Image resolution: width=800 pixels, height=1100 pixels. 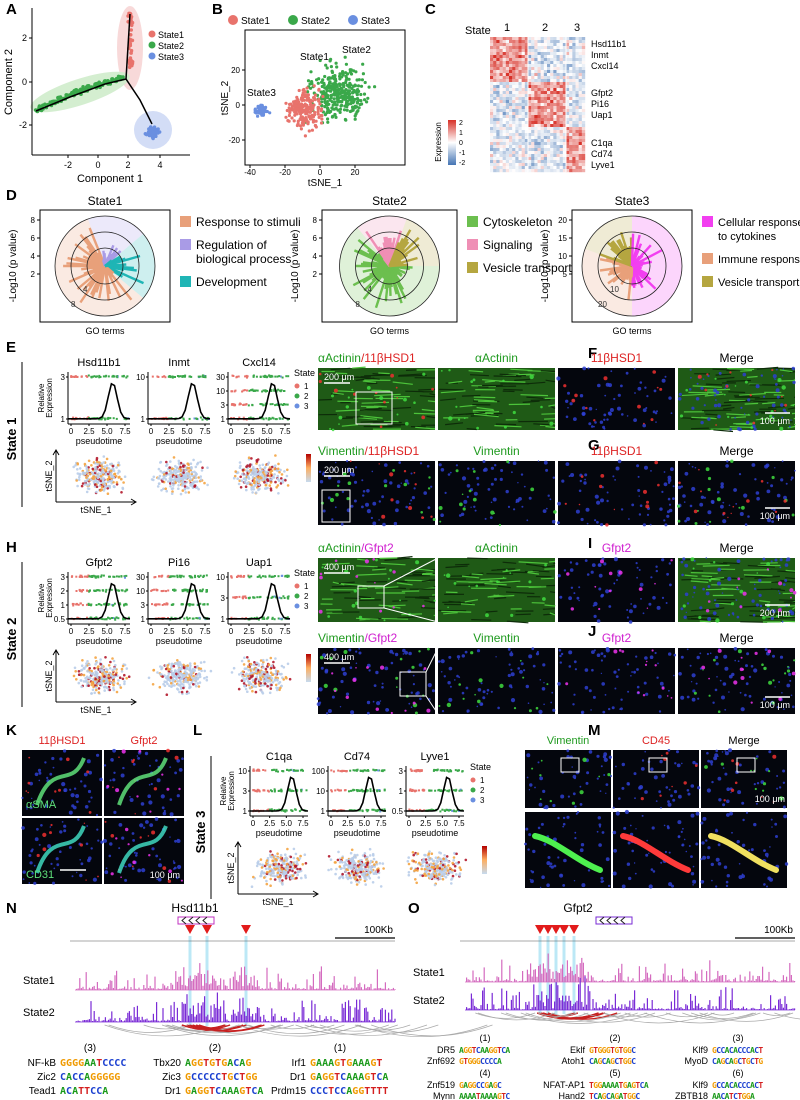 What do you see at coordinates (11, 439) in the screenshot?
I see `side-label: State 1` at bounding box center [11, 439].